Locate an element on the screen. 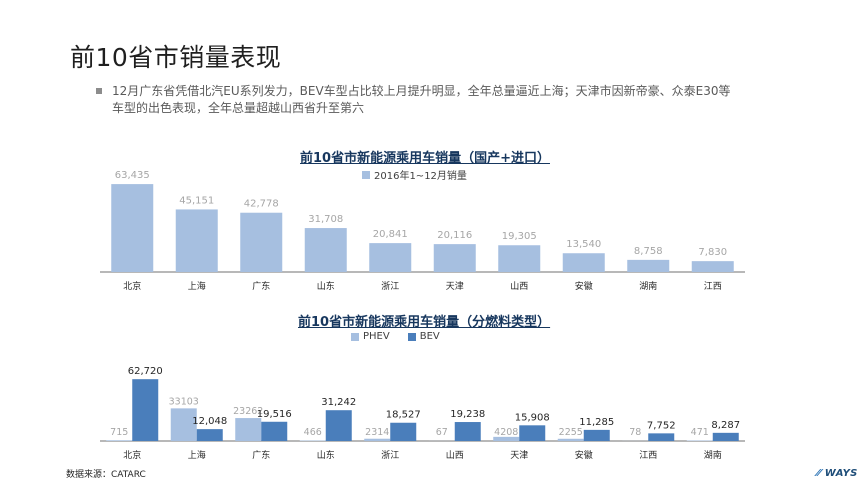 This screenshot has width=865, height=487. chart1-data-label-1: 45,151 is located at coordinates (196, 200).